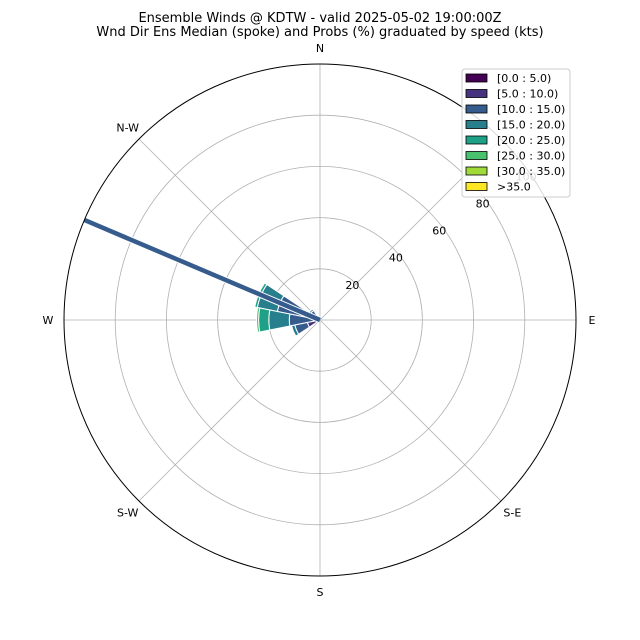 Image resolution: width=640 pixels, height=640 pixels. Describe the element at coordinates (531, 156) in the screenshot. I see `legend-label-5: [25.0 : 30.0)` at that location.